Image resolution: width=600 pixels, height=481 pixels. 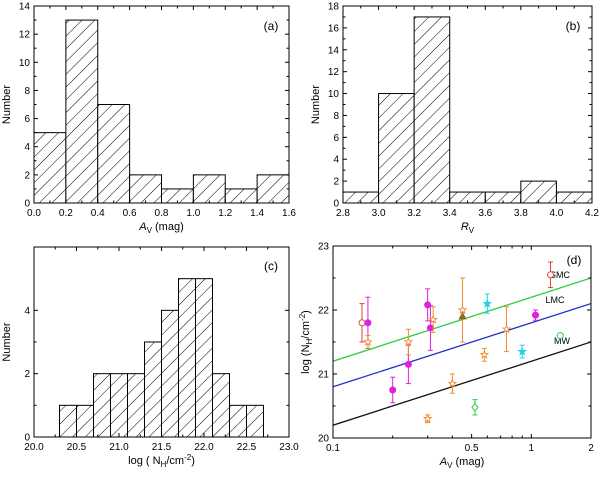 What do you see at coordinates (379, 213) in the screenshot?
I see `x-tick-label: 3.0` at bounding box center [379, 213].